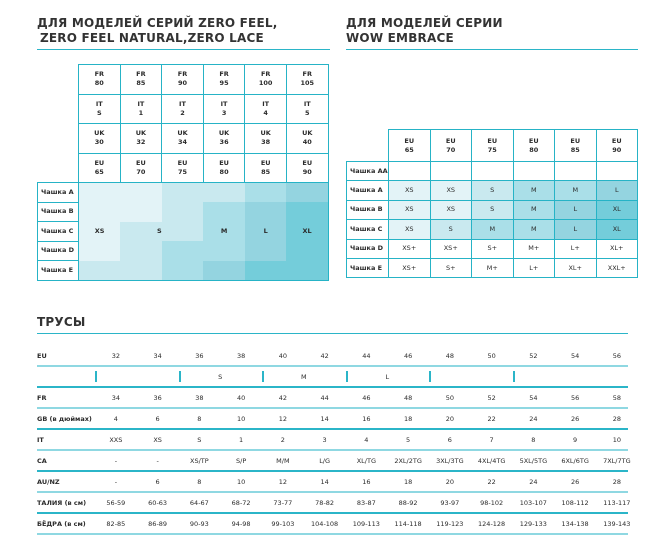  Describe the element at coordinates (616, 248) in the screenshot. I see `size-cell: XL+` at that location.